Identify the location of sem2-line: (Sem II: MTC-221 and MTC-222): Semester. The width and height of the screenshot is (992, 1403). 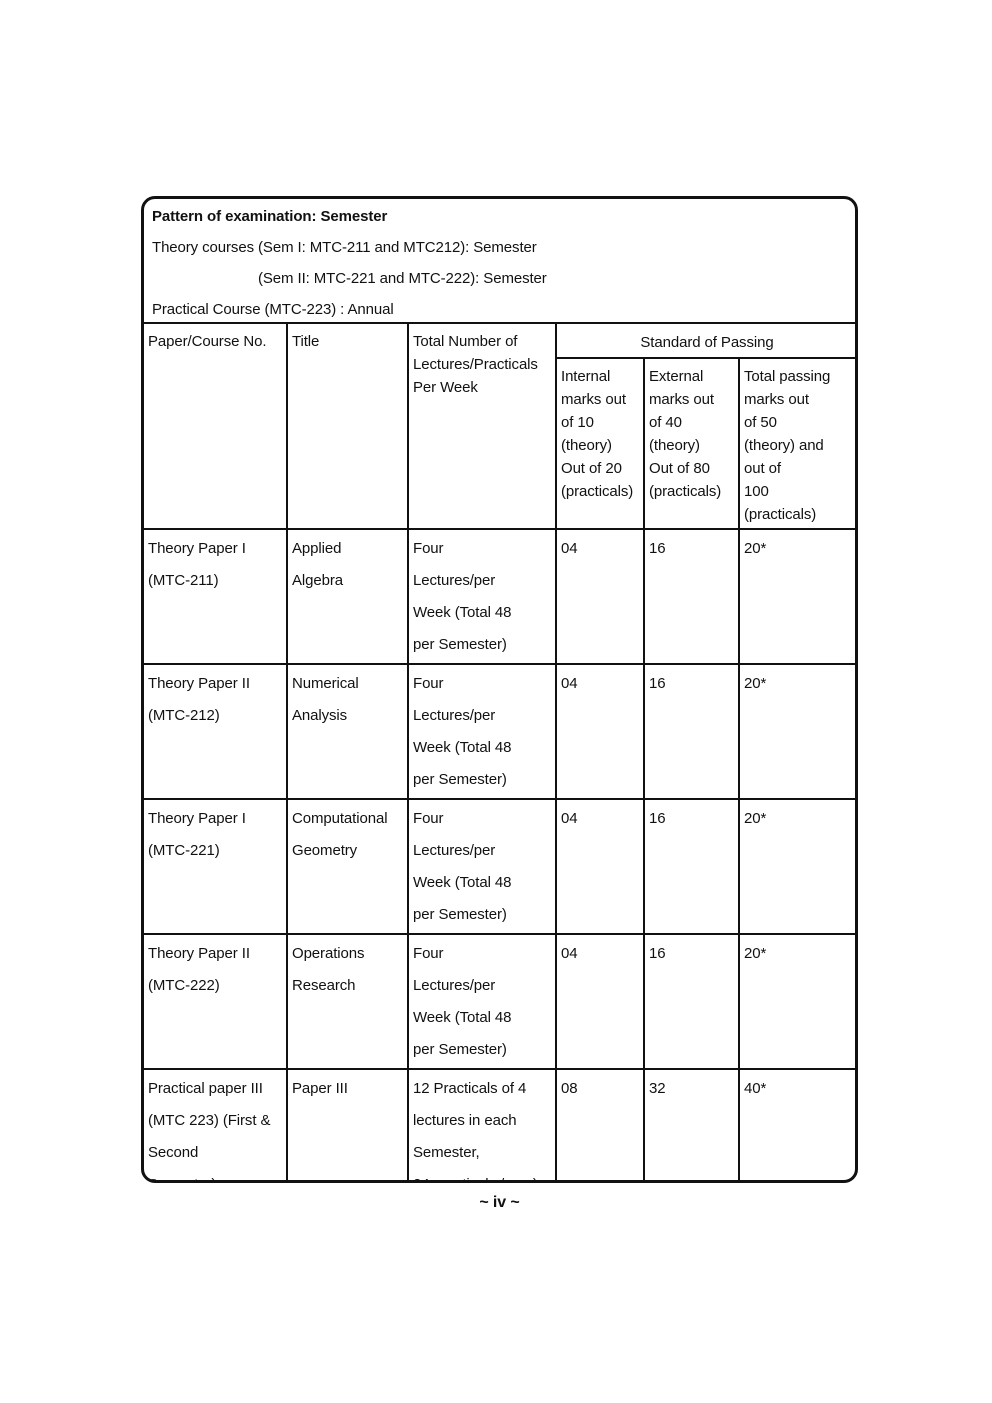
(402, 278).